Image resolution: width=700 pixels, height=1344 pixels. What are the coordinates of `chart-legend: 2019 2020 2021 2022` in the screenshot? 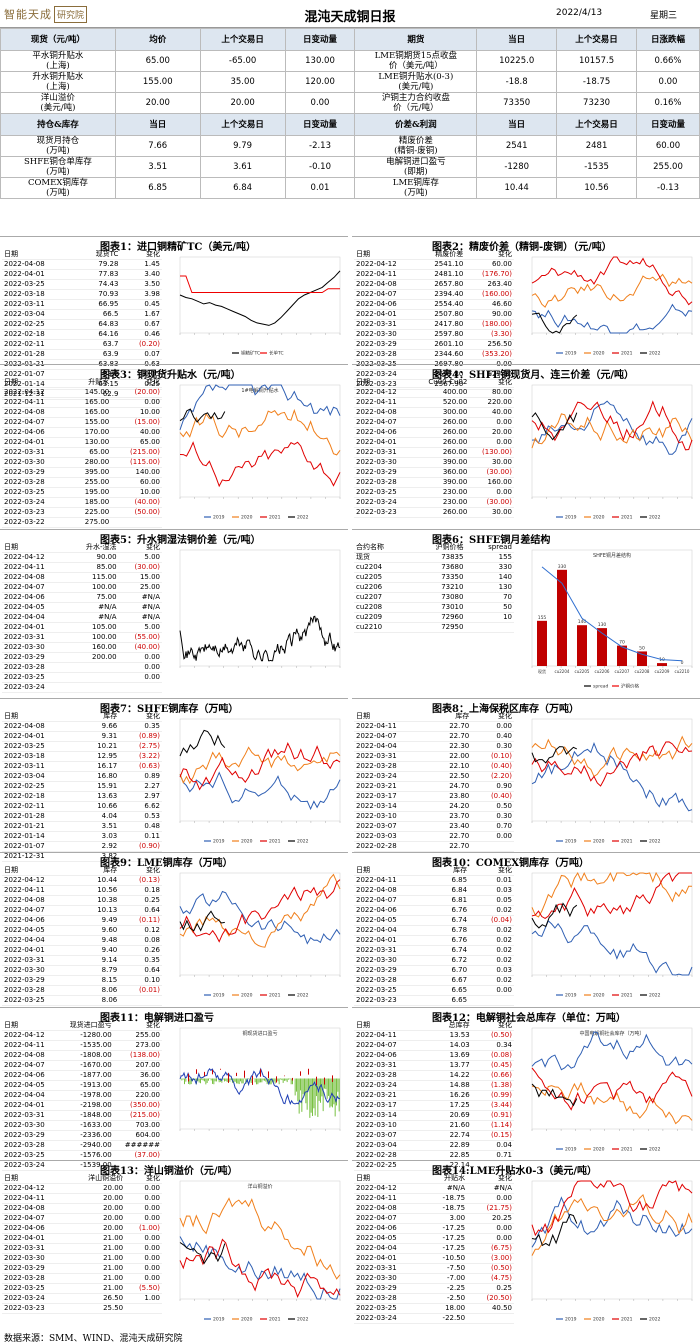 It's located at (256, 996).